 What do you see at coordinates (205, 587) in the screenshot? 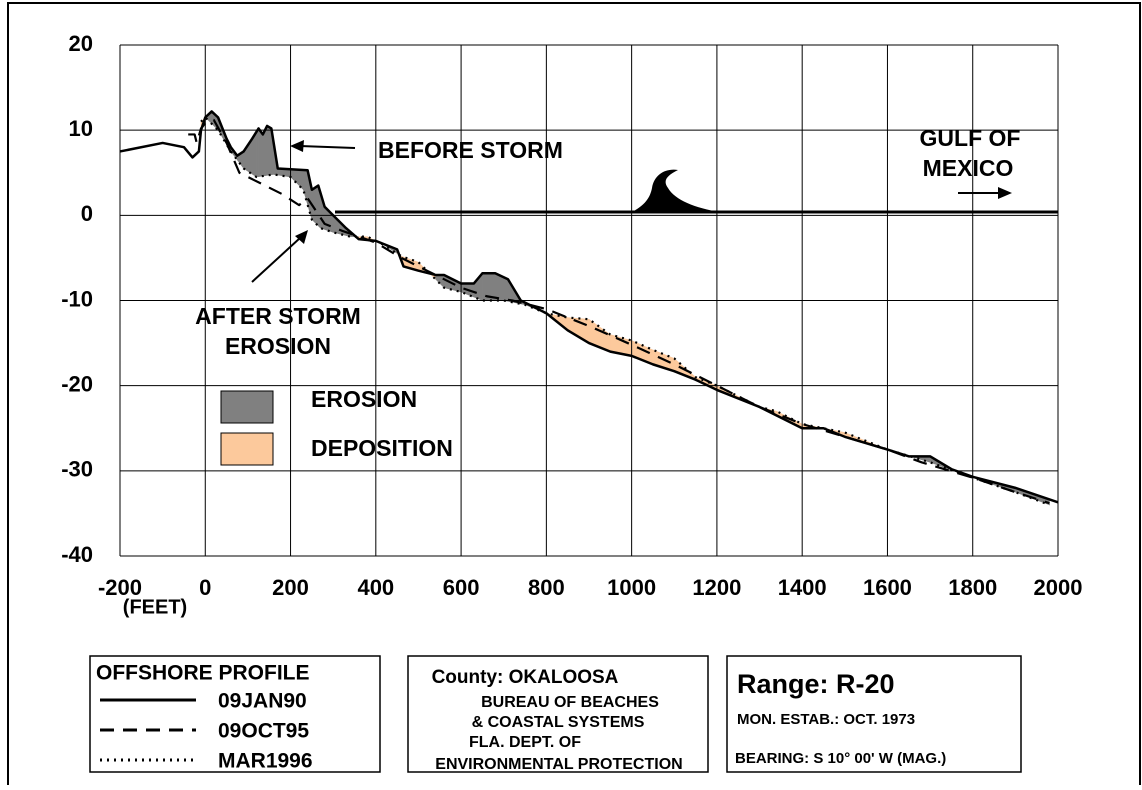
I see `x-tick-label: 0` at bounding box center [205, 587].